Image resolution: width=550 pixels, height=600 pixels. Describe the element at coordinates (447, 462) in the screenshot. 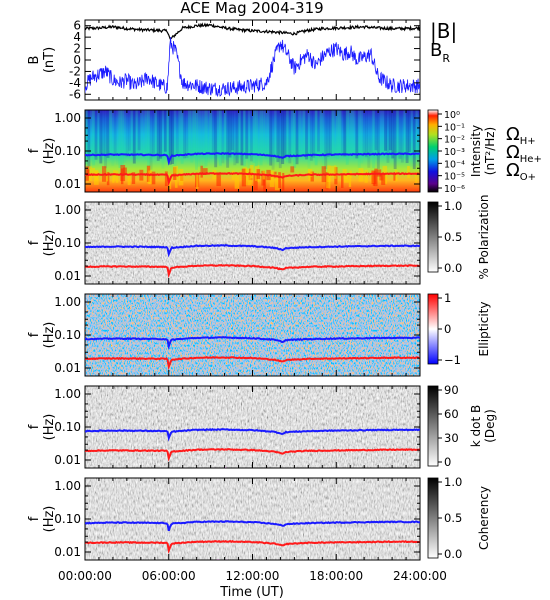

I see `colorbar-tick-label: 0` at that location.